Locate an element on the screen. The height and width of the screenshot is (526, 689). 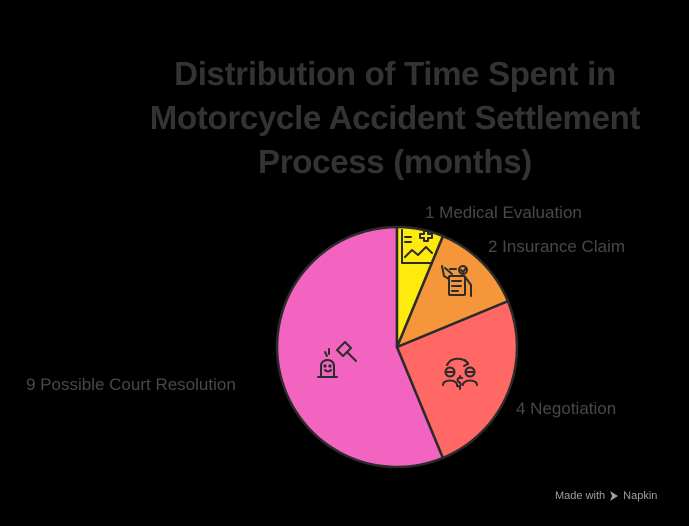
chart-title-line-2: Motorcycle Accident Settlement is located at coordinates (395, 117).